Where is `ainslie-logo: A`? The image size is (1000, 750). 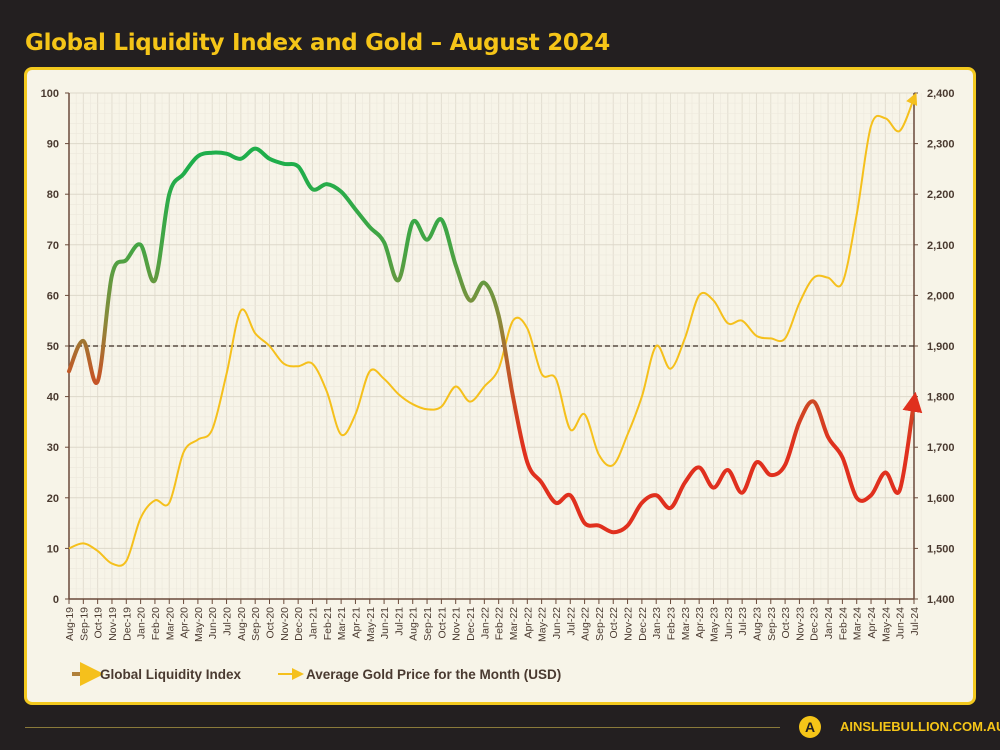
ainslie-logo: A is located at coordinates (810, 727).